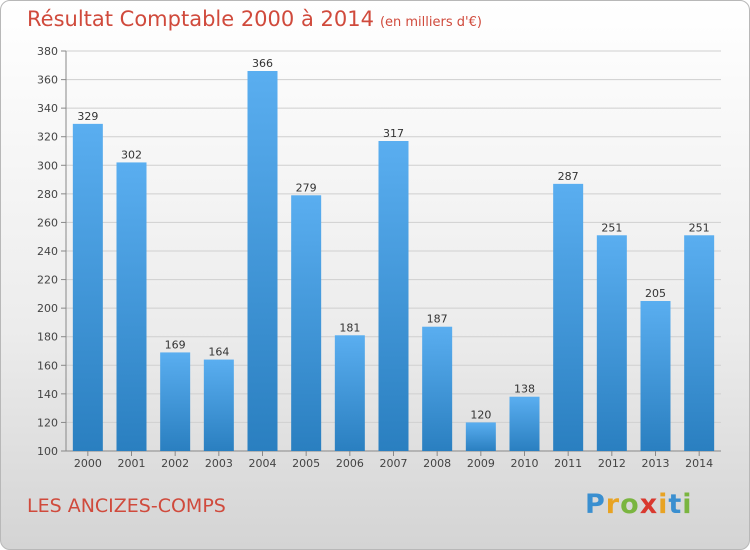  What do you see at coordinates (175, 344) in the screenshot?
I see `data-label-2002: 169` at bounding box center [175, 344].